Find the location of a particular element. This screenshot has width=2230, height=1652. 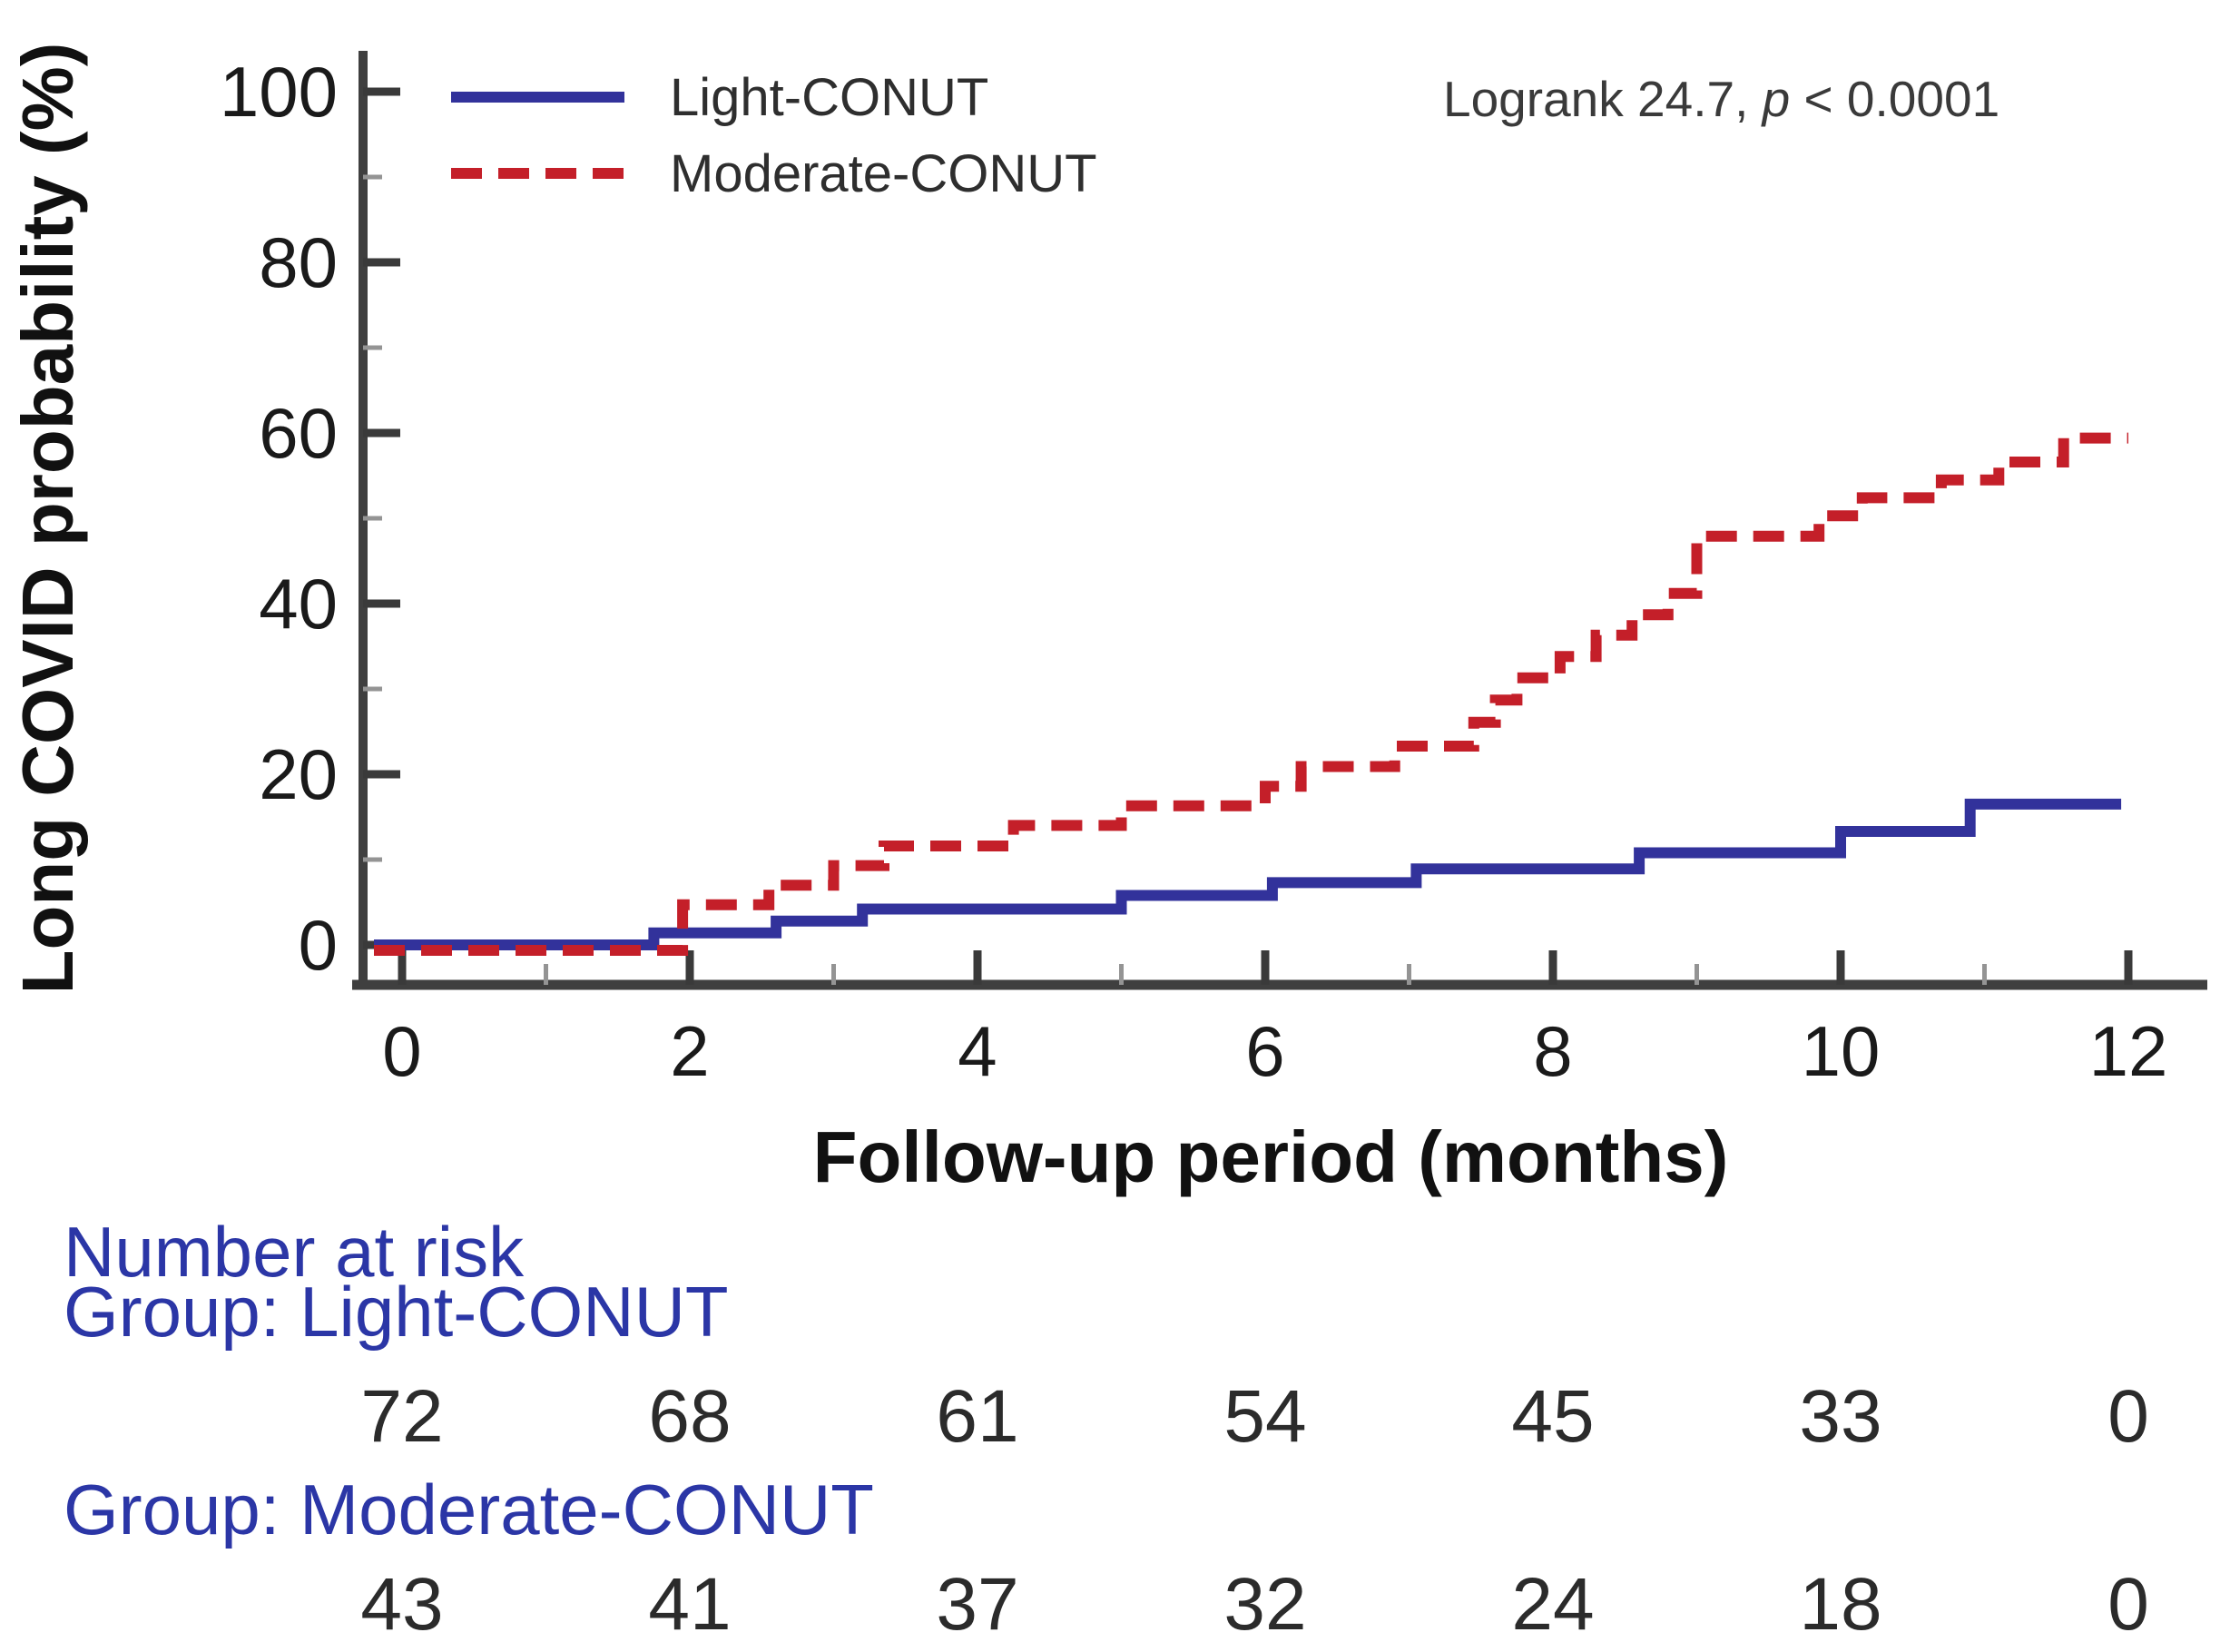

at-risk-counts-row-moderate: 43 41 37 32 24 18 0 is located at coordinates (1254, 1604).